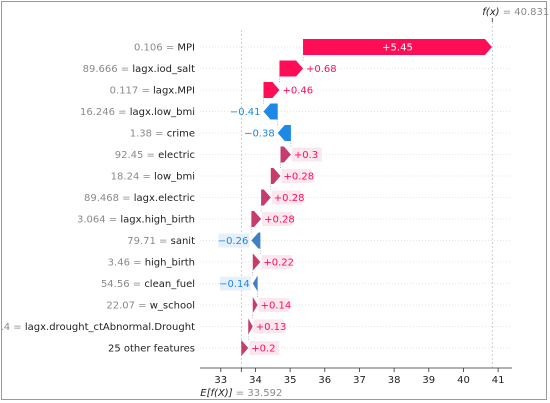  Describe the element at coordinates (109, 198) in the screenshot. I see `feature-value: 89.468 =` at that location.